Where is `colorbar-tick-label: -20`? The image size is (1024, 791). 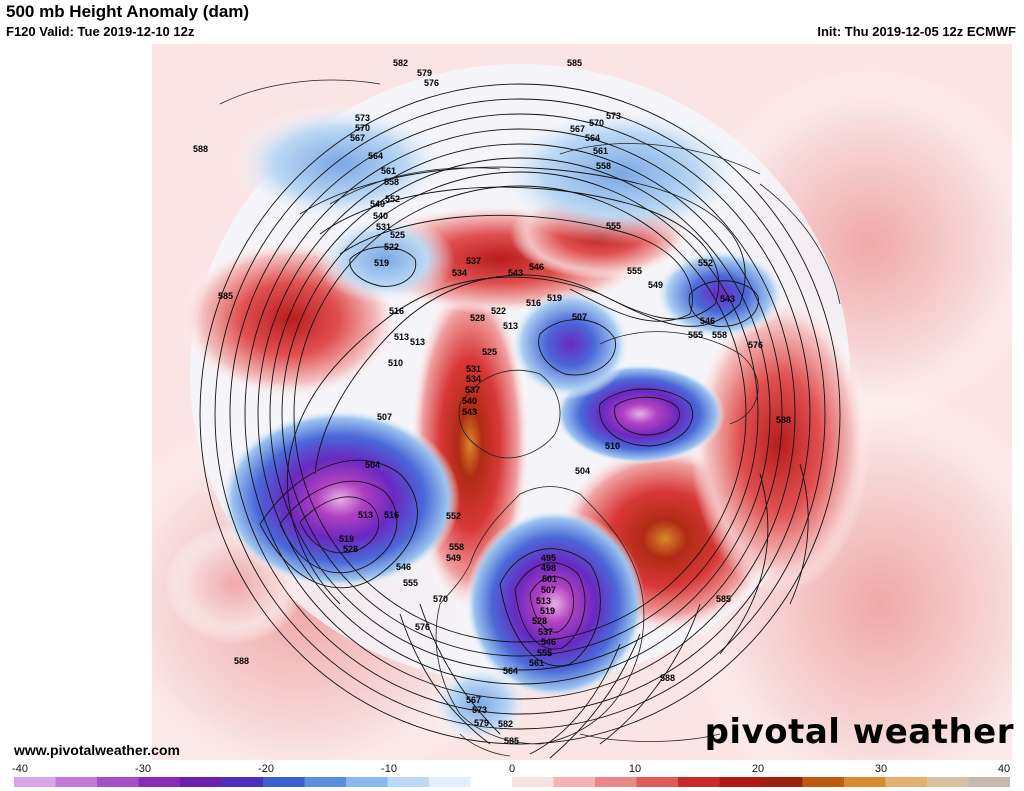
colorbar-tick-label: -20 is located at coordinates (266, 769).